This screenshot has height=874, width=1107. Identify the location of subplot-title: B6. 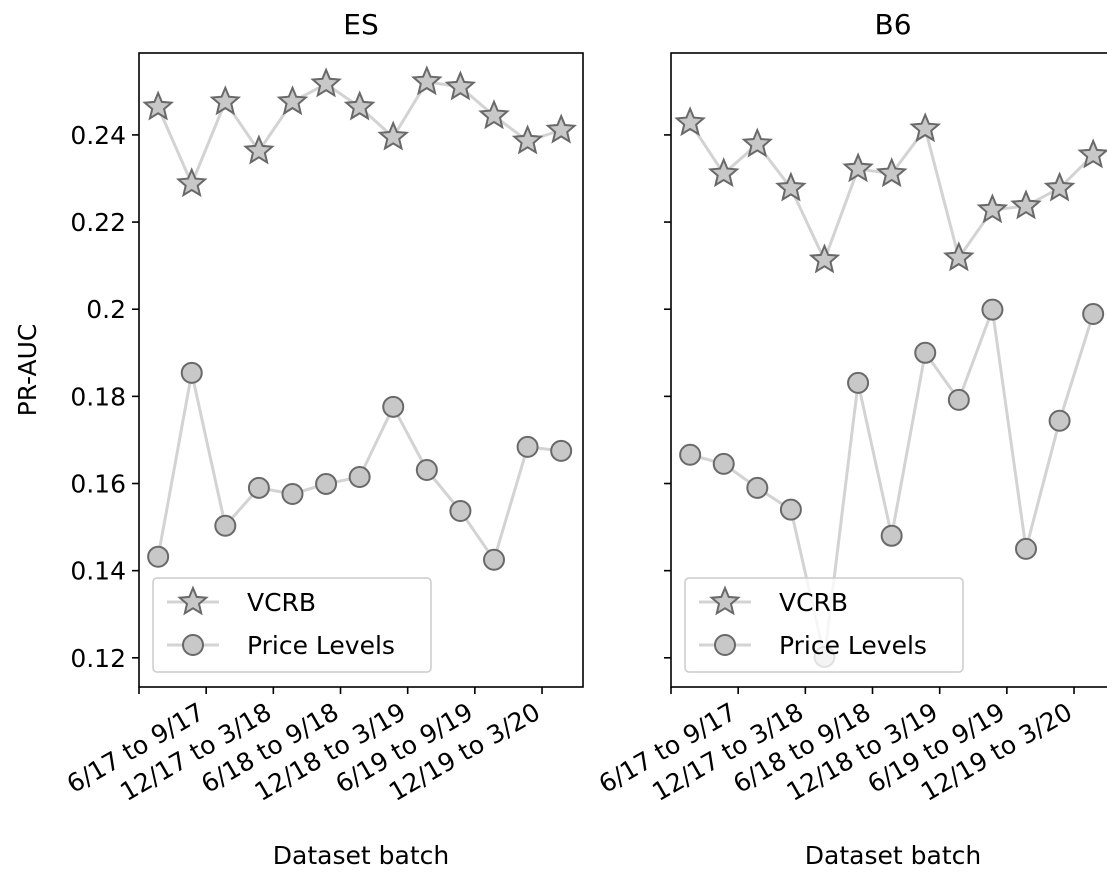
(892, 24).